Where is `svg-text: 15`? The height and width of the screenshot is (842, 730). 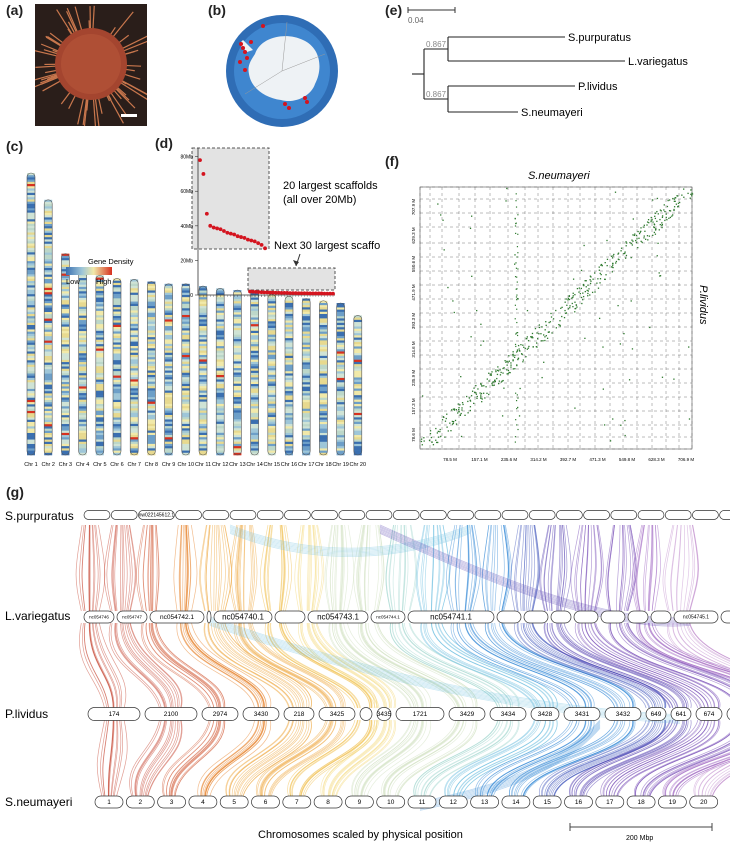
svg-text: 15 is located at coordinates (548, 802).